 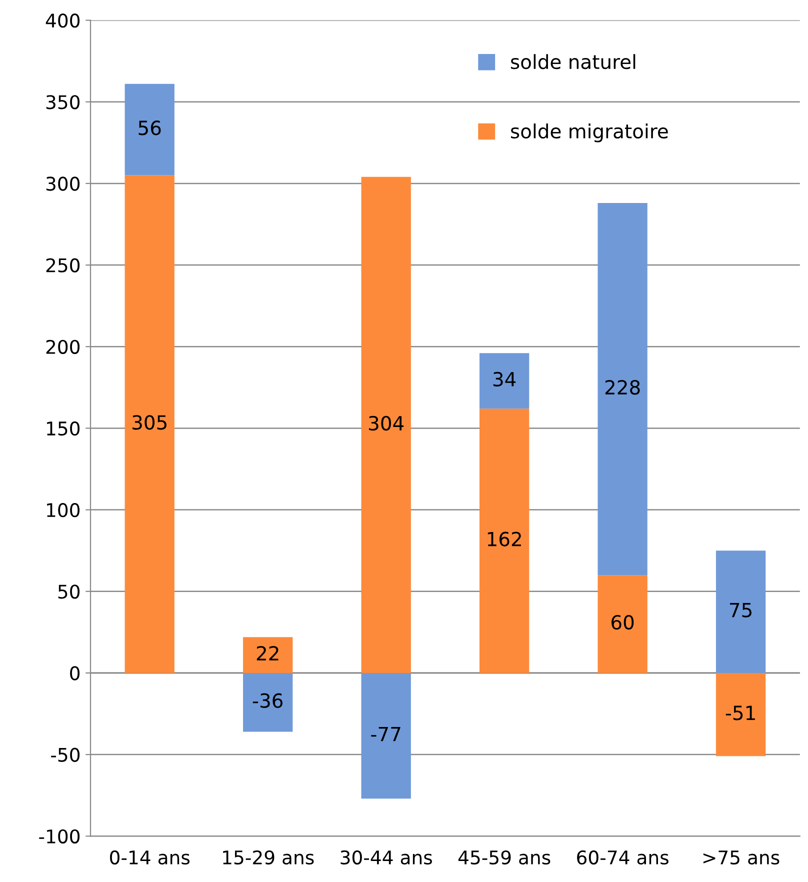 I want to click on data-label: 34, so click(x=504, y=379).